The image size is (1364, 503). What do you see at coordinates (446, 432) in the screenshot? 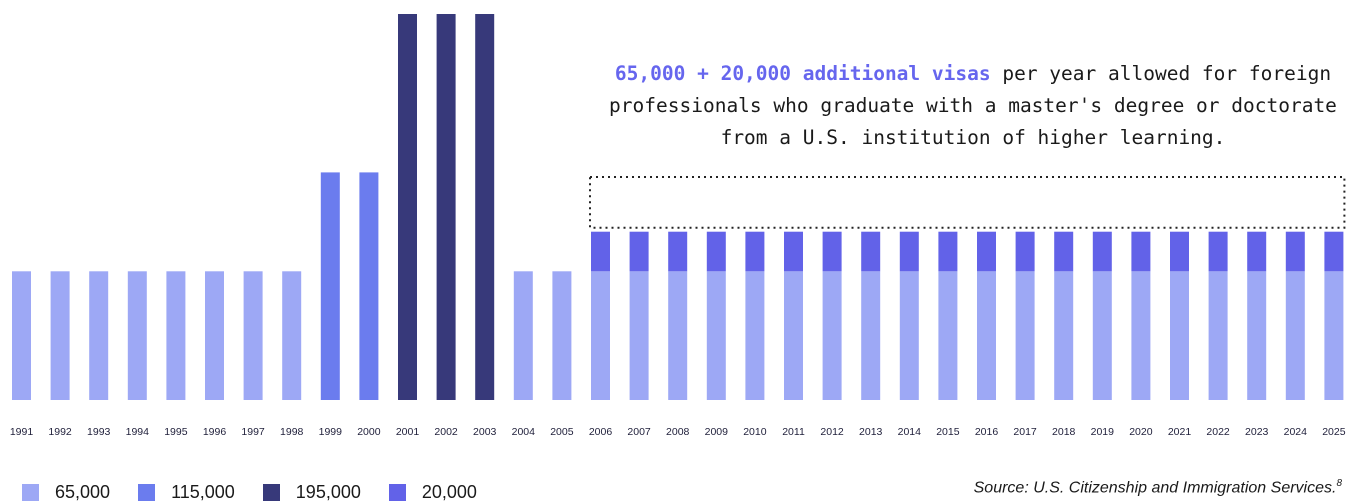
I see `x-tick-label: 2002` at bounding box center [446, 432].